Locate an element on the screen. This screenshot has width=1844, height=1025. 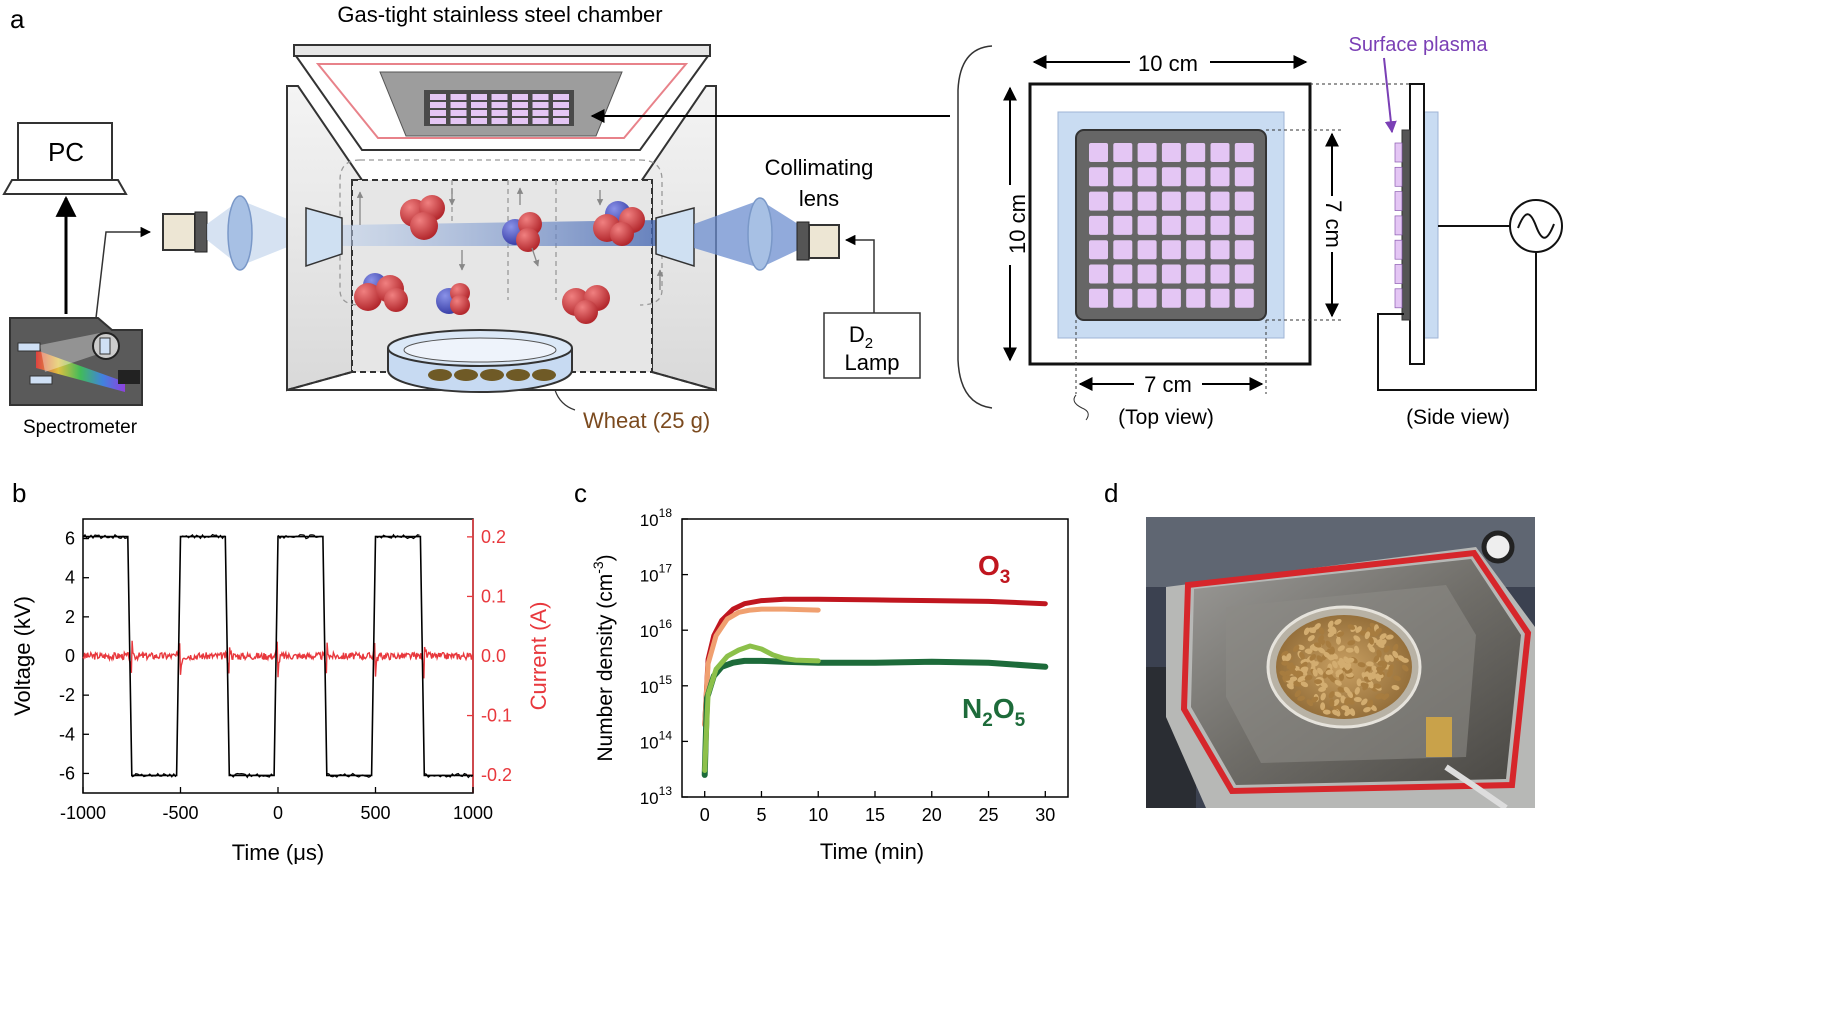
voltage-trace is located at coordinates (277, 656).